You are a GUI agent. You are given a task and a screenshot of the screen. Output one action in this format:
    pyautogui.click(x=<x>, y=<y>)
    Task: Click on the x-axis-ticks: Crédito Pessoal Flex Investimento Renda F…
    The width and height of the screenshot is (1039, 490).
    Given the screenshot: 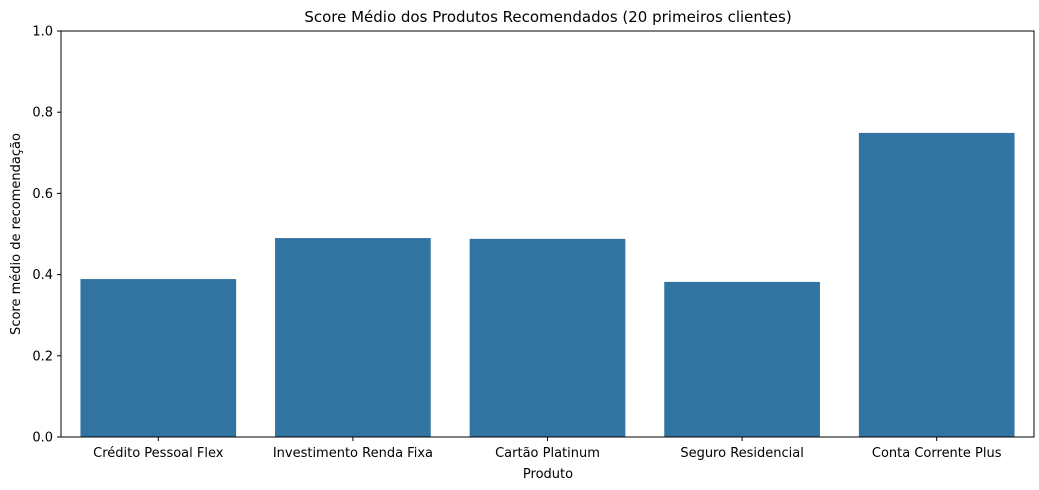 What is the action you would take?
    pyautogui.click(x=547, y=449)
    